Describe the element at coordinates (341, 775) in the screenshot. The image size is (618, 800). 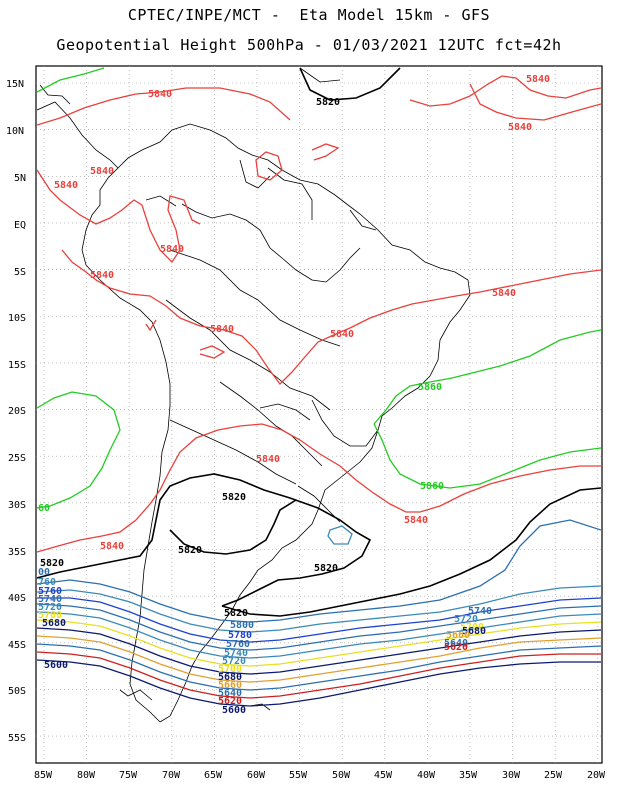
I see `lon-label: 50W` at that location.